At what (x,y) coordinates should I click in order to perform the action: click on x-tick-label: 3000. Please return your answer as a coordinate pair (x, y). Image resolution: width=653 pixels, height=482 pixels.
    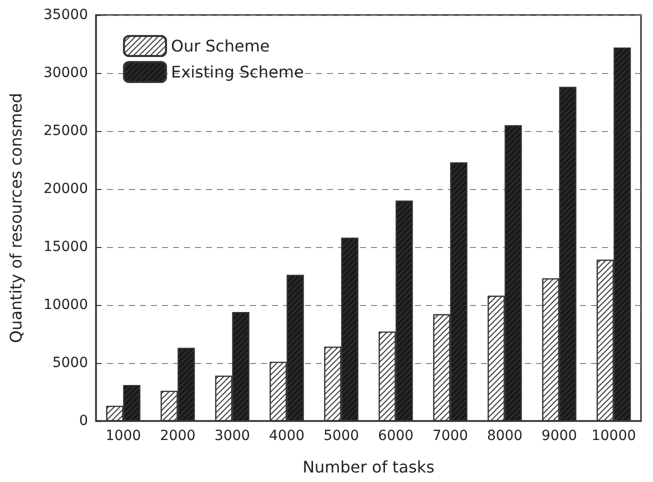
    Looking at the image, I should click on (232, 436).